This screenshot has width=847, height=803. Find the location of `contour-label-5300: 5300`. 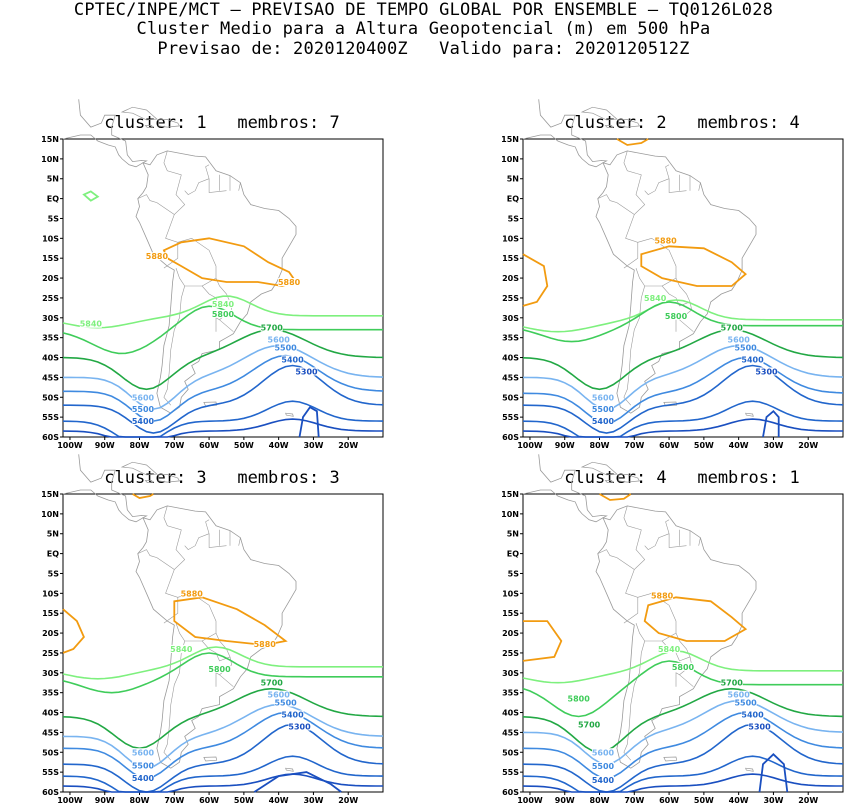

contour-label-5300: 5300 is located at coordinates (299, 726).